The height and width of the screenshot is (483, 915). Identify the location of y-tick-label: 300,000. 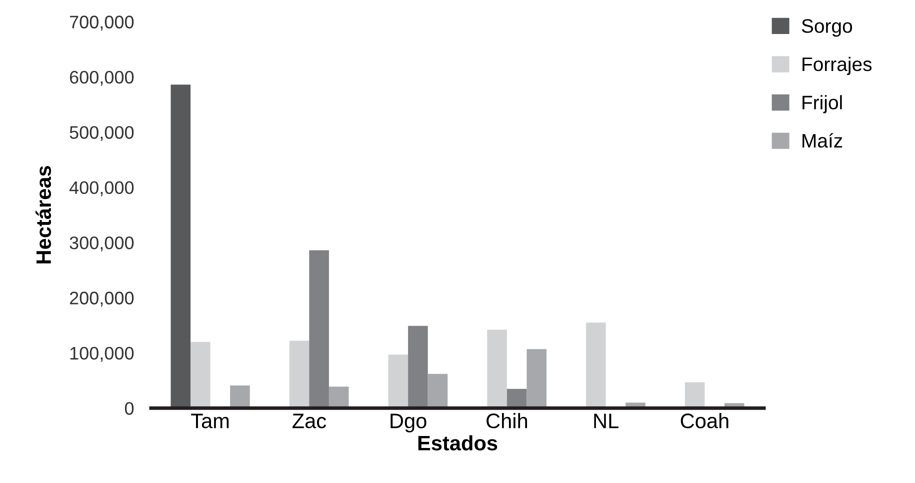
(102, 244).